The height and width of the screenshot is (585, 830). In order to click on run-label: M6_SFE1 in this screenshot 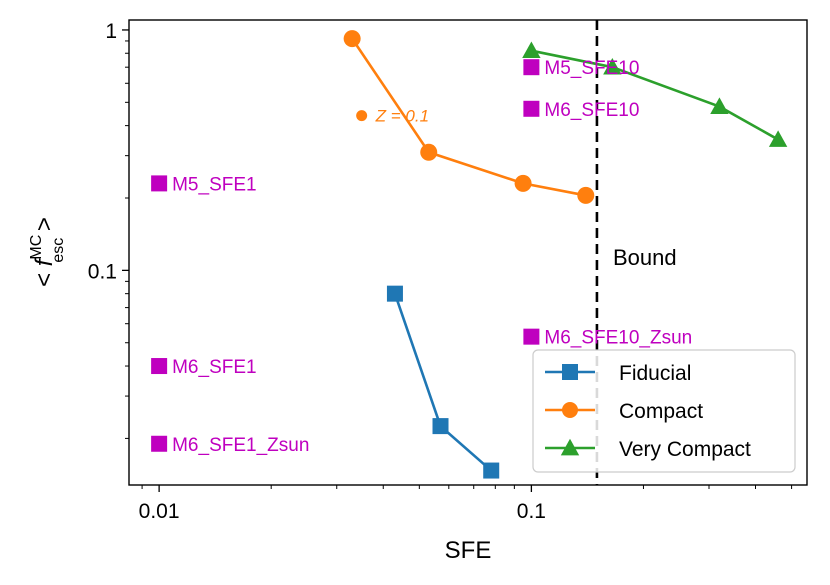, I will do `click(214, 367)`.